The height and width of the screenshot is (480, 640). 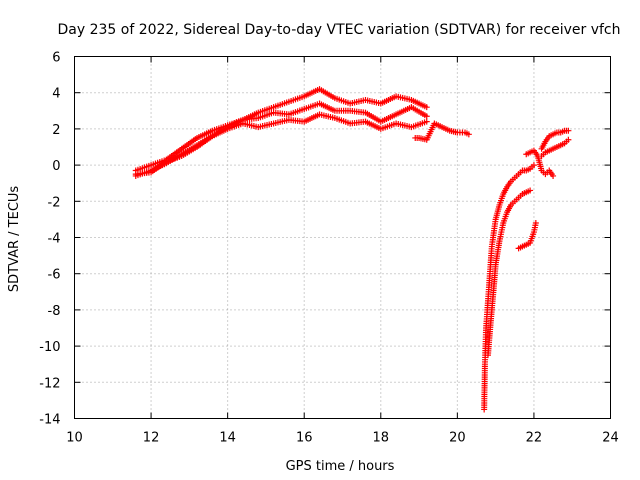 What do you see at coordinates (49, 383) in the screenshot?
I see `y-tick-label: -12` at bounding box center [49, 383].